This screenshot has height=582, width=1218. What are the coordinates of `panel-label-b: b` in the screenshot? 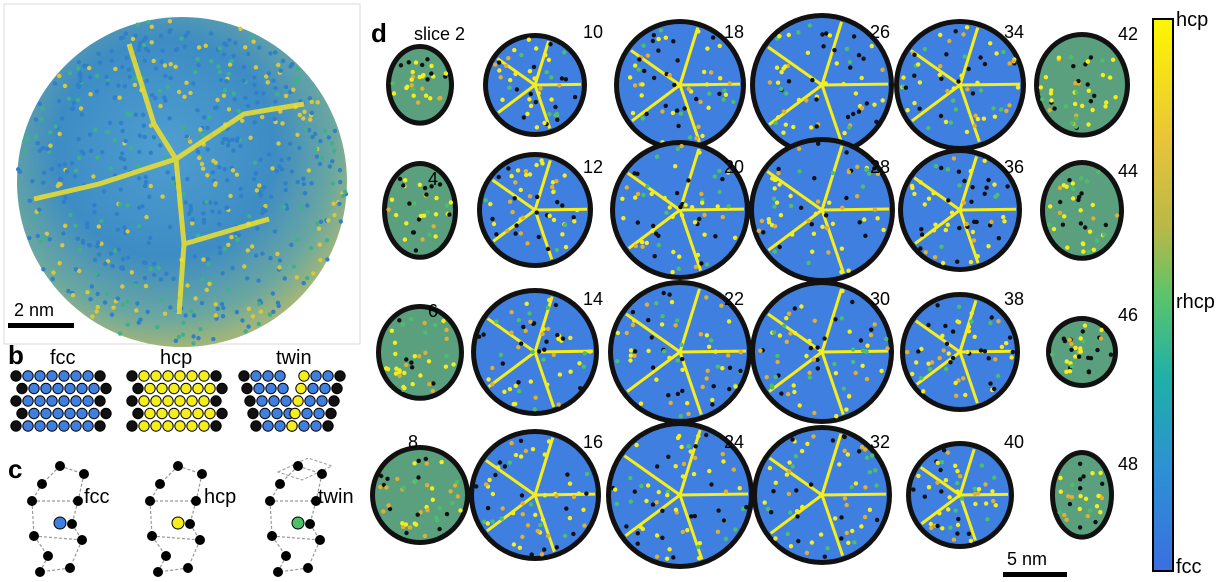 It's located at (16, 355).